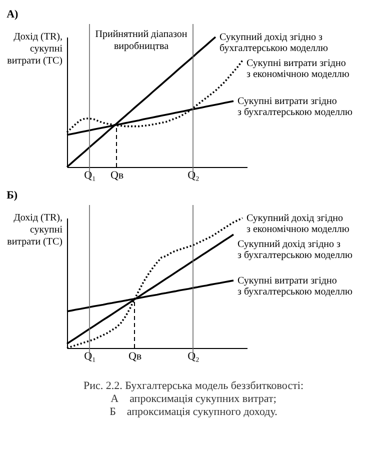 This screenshot has height=457, width=387. Describe the element at coordinates (12, 14) in the screenshot. I see `chart-title: А)` at that location.